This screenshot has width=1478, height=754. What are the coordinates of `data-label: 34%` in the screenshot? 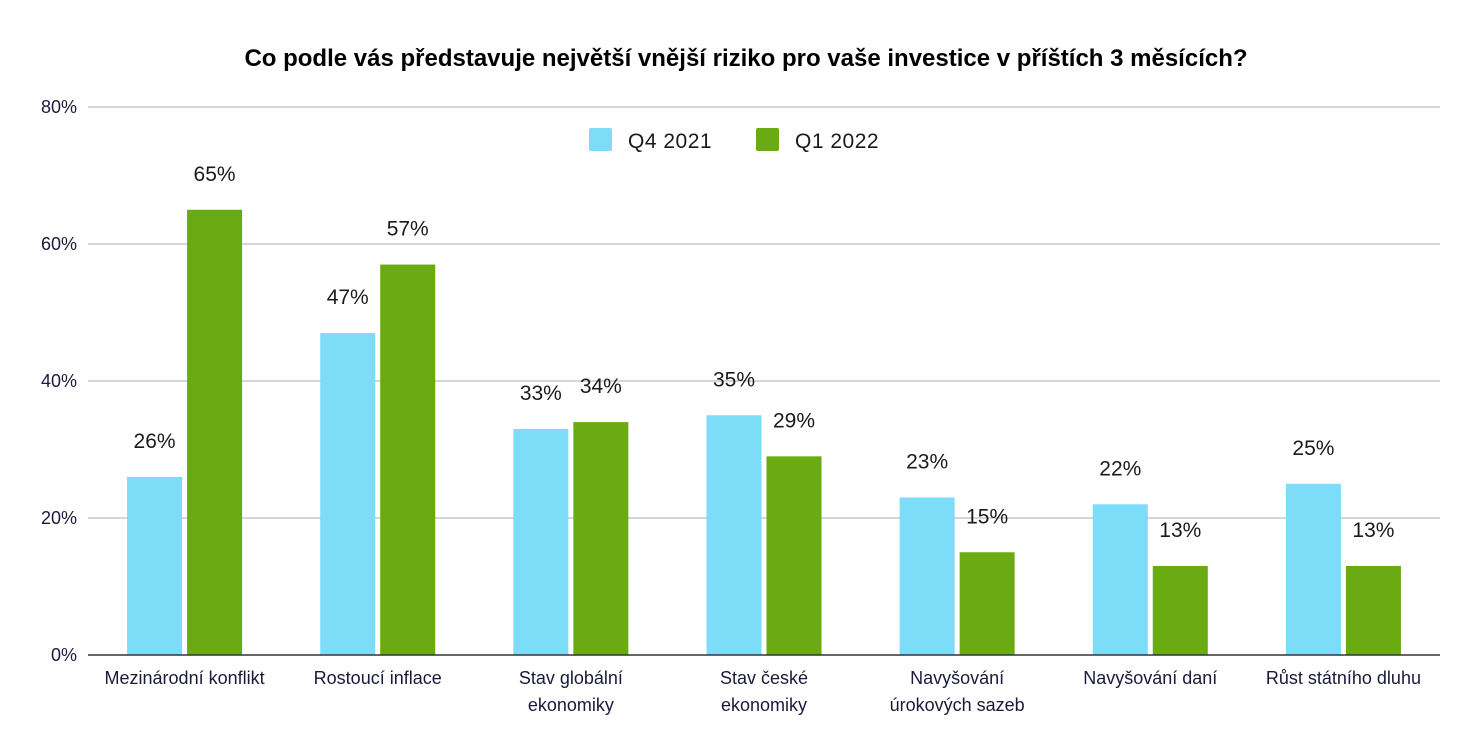 It's located at (601, 386).